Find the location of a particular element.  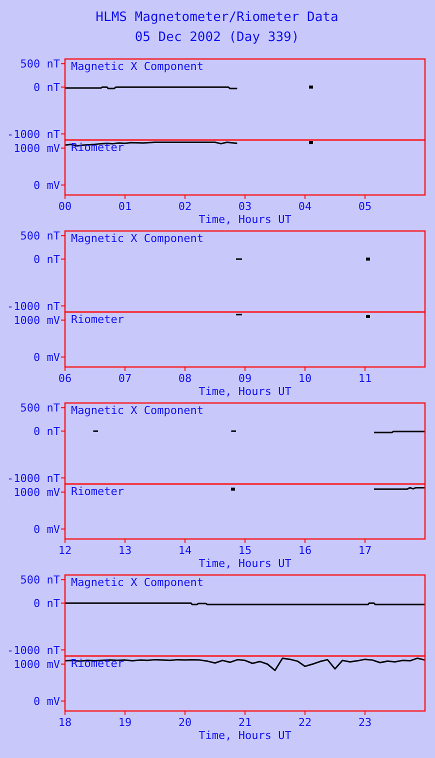

x-tick-label: 02 is located at coordinates (185, 206).